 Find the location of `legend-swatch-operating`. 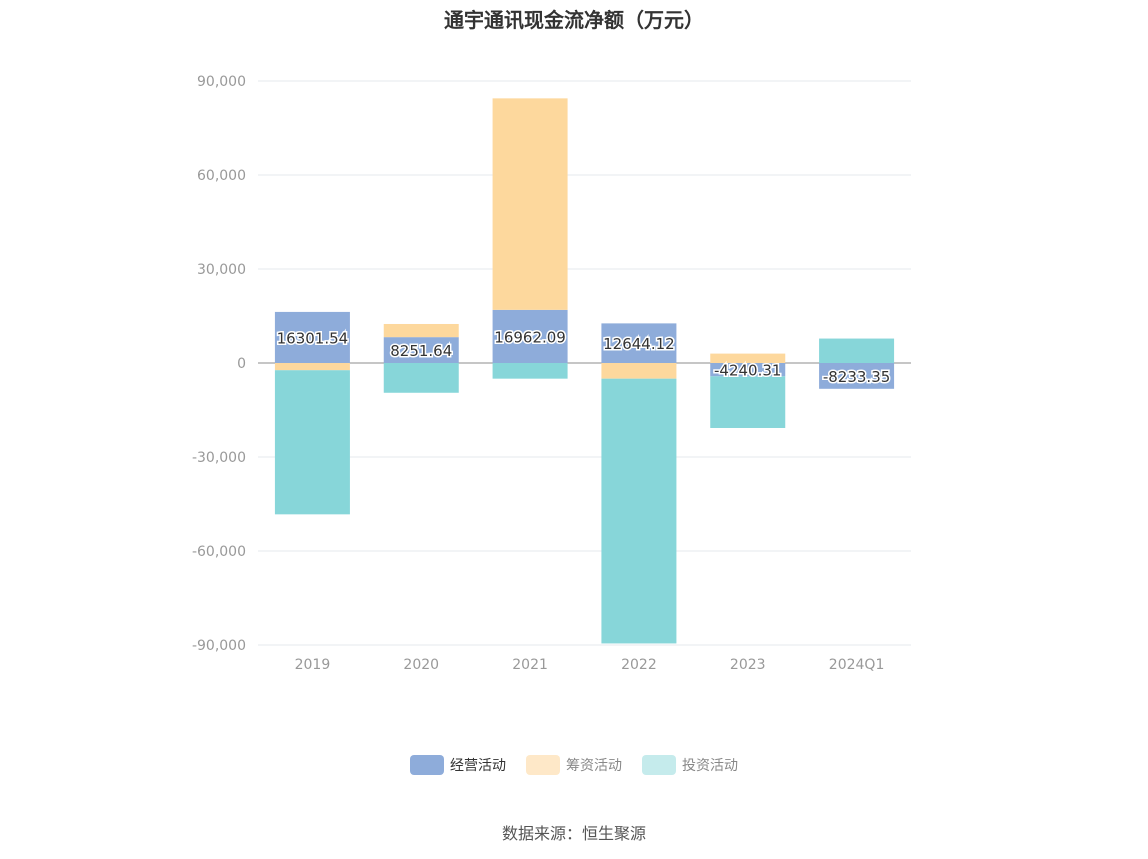

legend-swatch-operating is located at coordinates (427, 765).